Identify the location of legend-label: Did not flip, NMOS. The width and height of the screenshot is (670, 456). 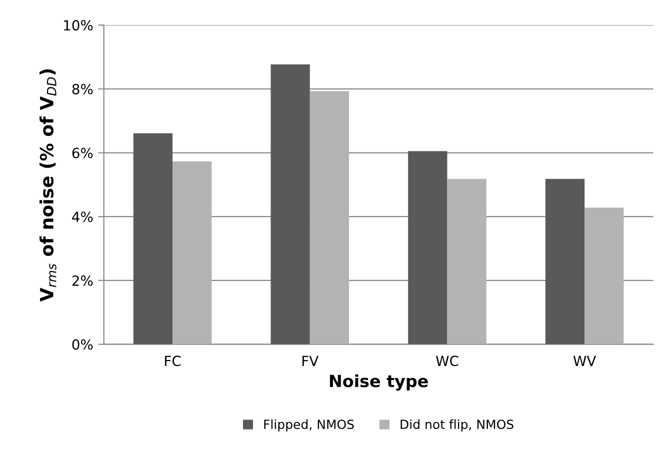
(457, 425).